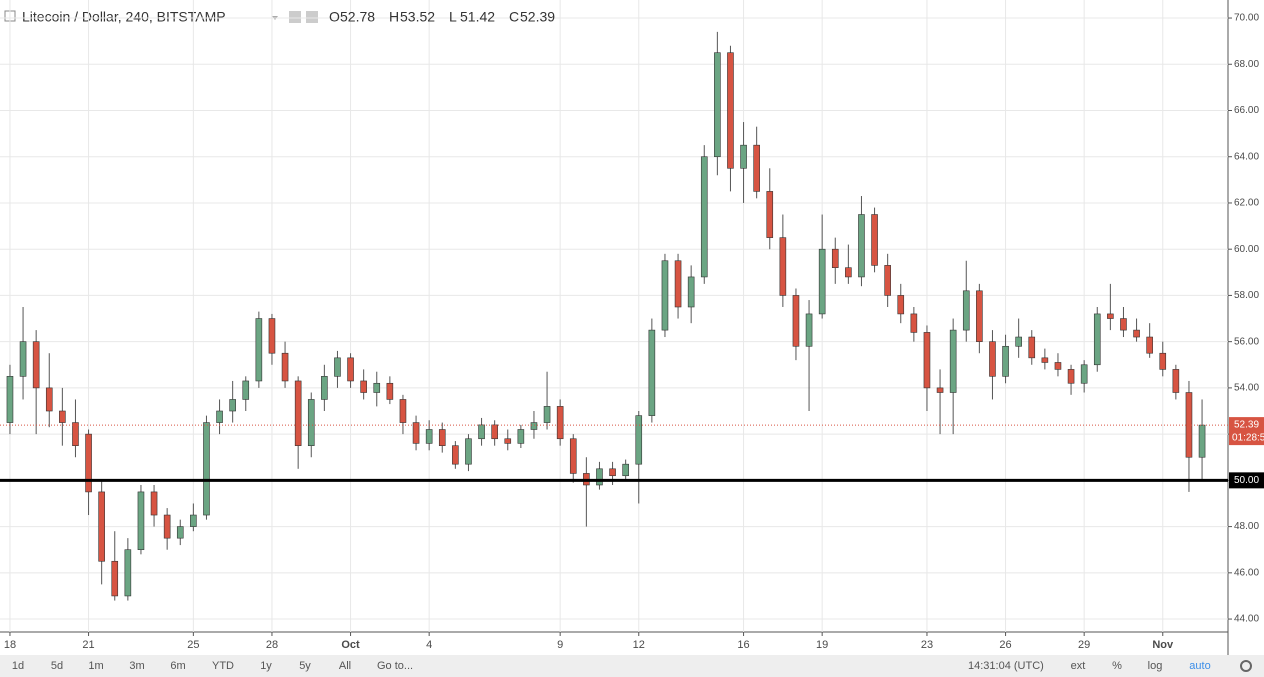 This screenshot has width=1264, height=677. Describe the element at coordinates (1006, 666) in the screenshot. I see `clock: 14:31:04 (UTC)` at that location.